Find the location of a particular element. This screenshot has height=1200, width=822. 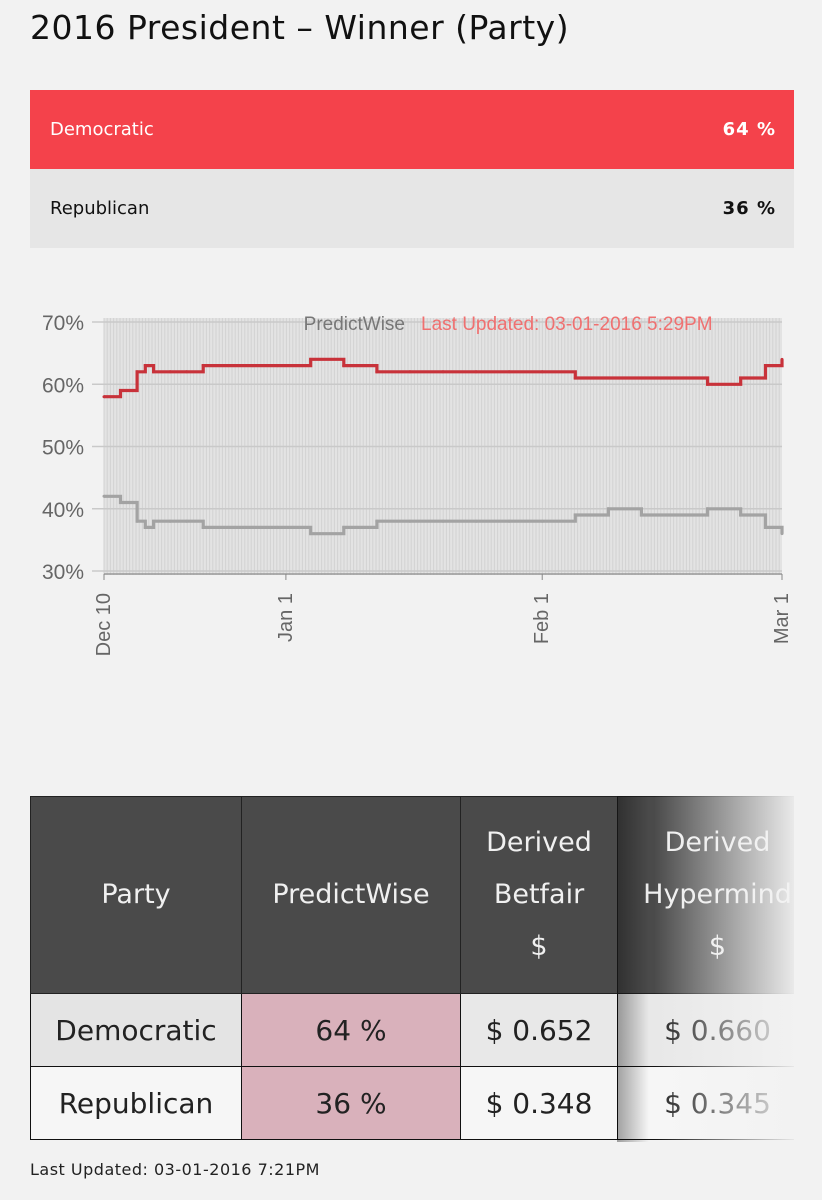

summary-row-democratic: Democratic 64 % is located at coordinates (412, 129).